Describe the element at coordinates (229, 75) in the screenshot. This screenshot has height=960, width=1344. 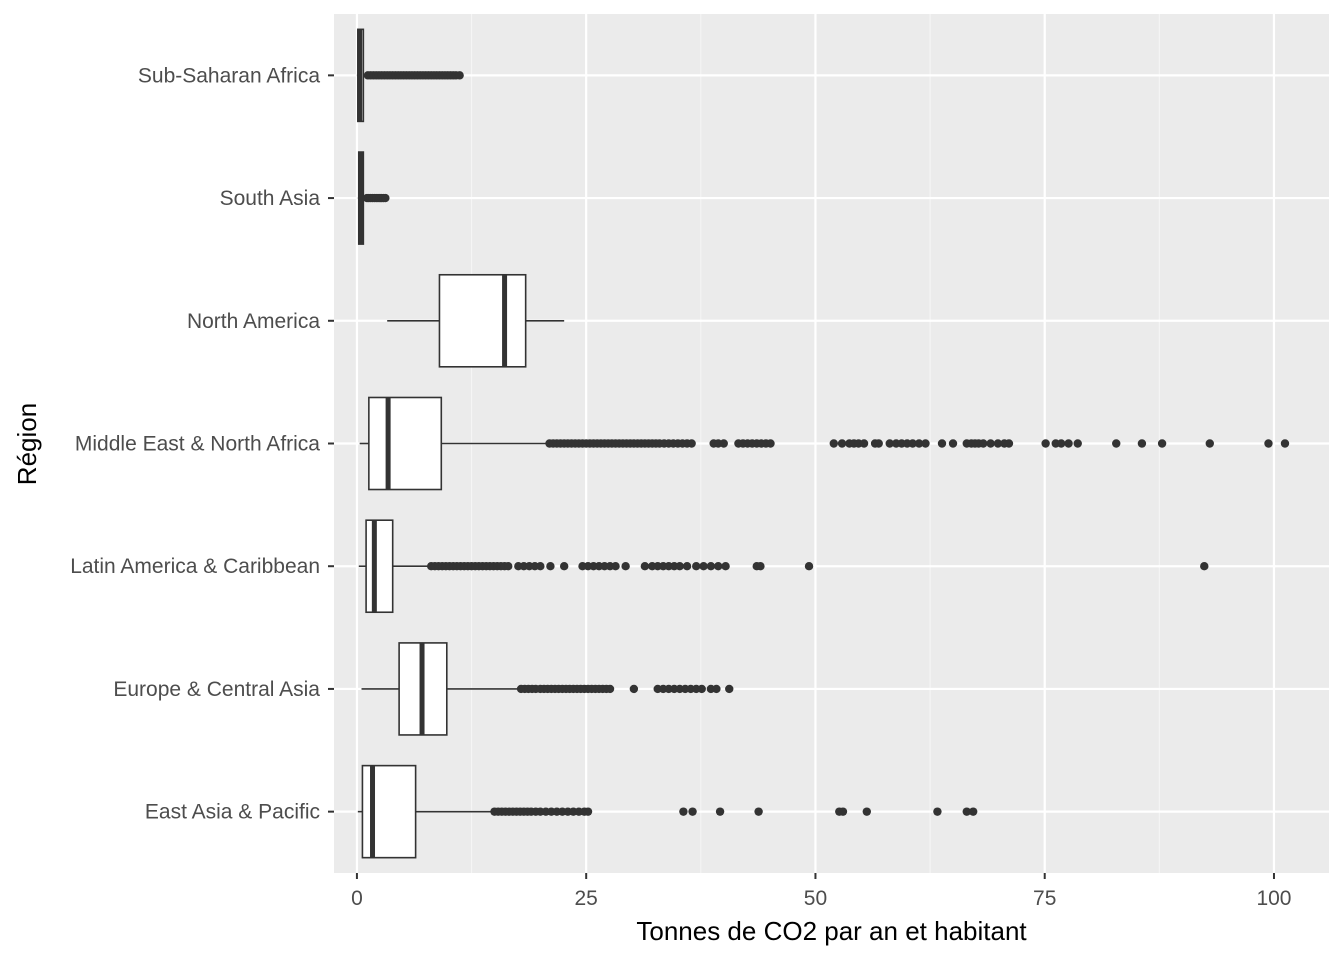
I see `y-tick-label: Sub-Saharan Africa` at that location.